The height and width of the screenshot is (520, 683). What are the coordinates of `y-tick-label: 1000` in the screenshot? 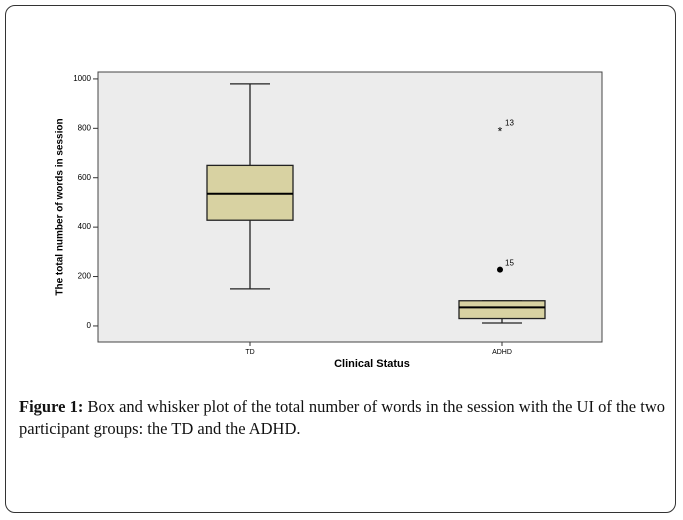 It's located at (82, 78).